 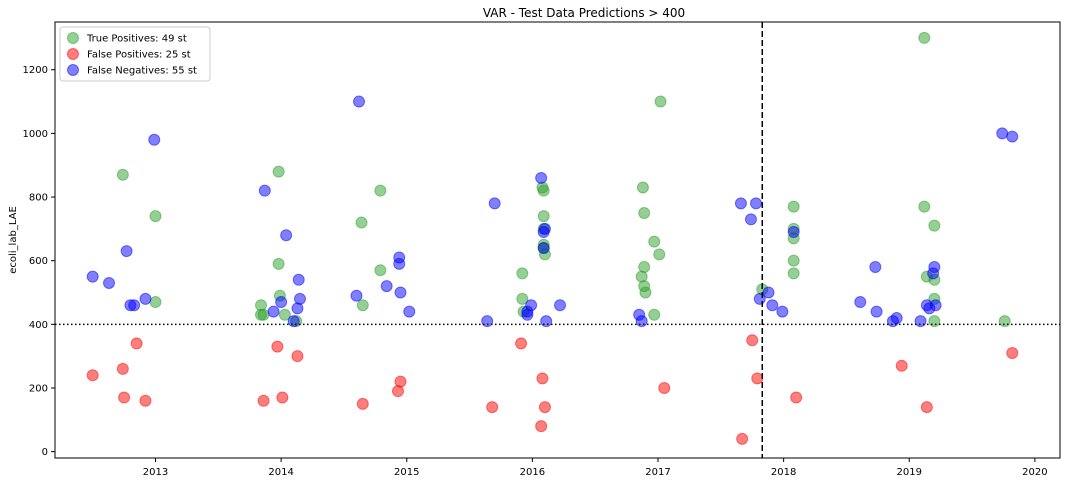 I want to click on x-tick-label: 2018, so click(x=783, y=472).